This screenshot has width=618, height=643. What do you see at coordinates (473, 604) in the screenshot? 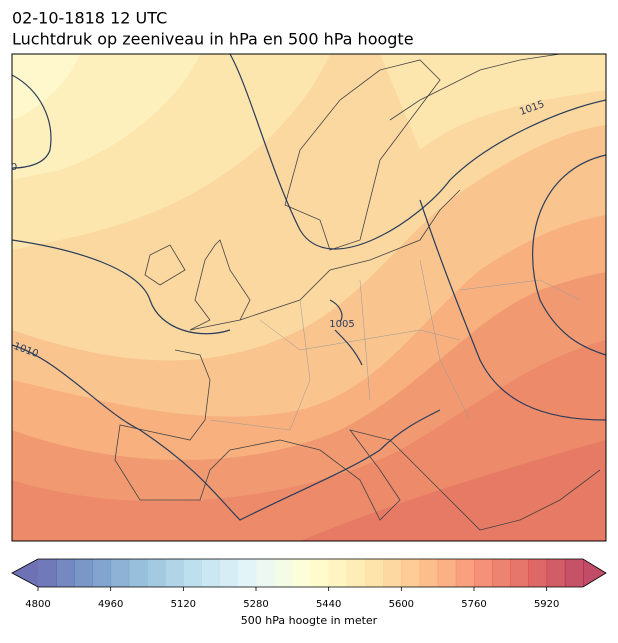
I see `colorbar-tick-label: 5760` at bounding box center [473, 604].